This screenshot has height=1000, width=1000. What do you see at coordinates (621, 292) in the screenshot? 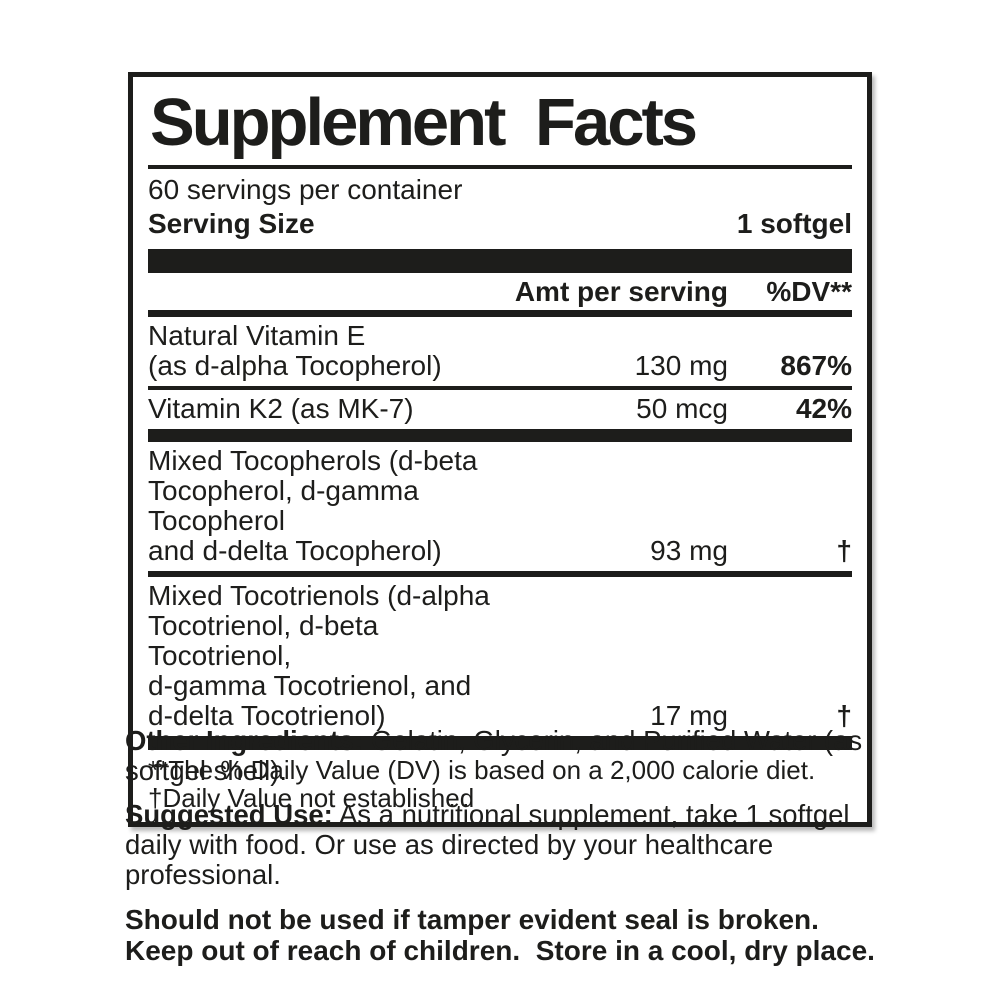
I see `column-header-amount: Amt per serving` at bounding box center [621, 292].